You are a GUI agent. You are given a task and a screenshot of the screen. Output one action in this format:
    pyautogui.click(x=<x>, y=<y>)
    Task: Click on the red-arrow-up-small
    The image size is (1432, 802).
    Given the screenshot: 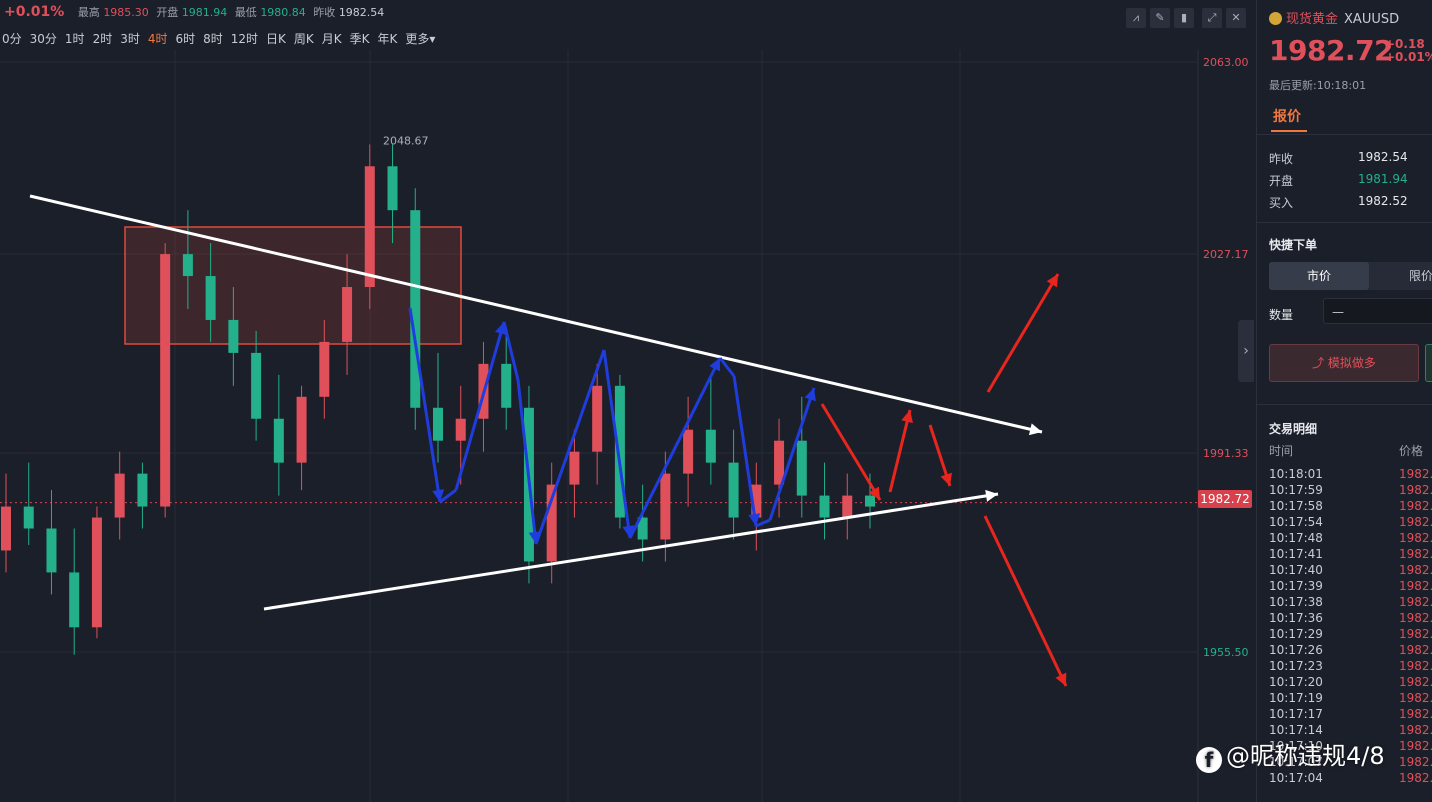 What is the action you would take?
    pyautogui.click(x=900, y=451)
    